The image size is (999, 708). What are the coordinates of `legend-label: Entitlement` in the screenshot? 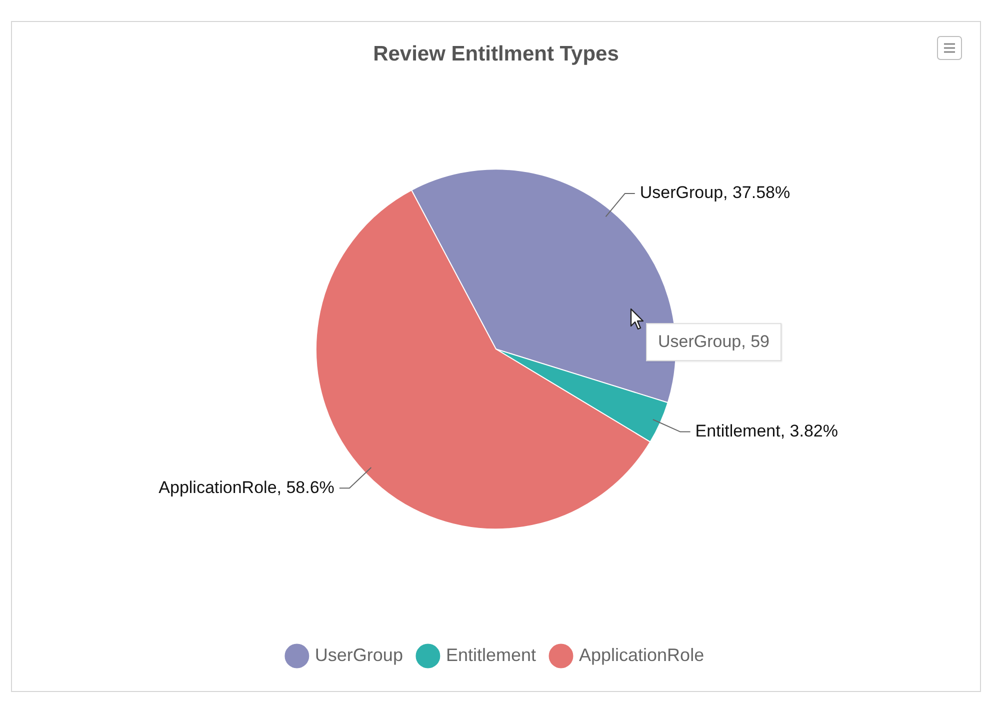 It's located at (491, 654).